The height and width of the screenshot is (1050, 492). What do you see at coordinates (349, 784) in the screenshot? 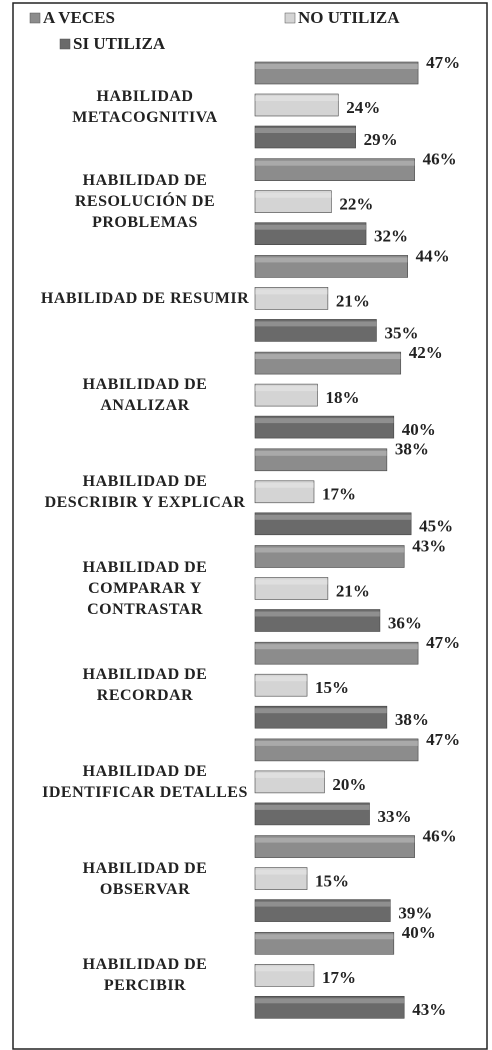
I see `value-label: 20%` at bounding box center [349, 784].